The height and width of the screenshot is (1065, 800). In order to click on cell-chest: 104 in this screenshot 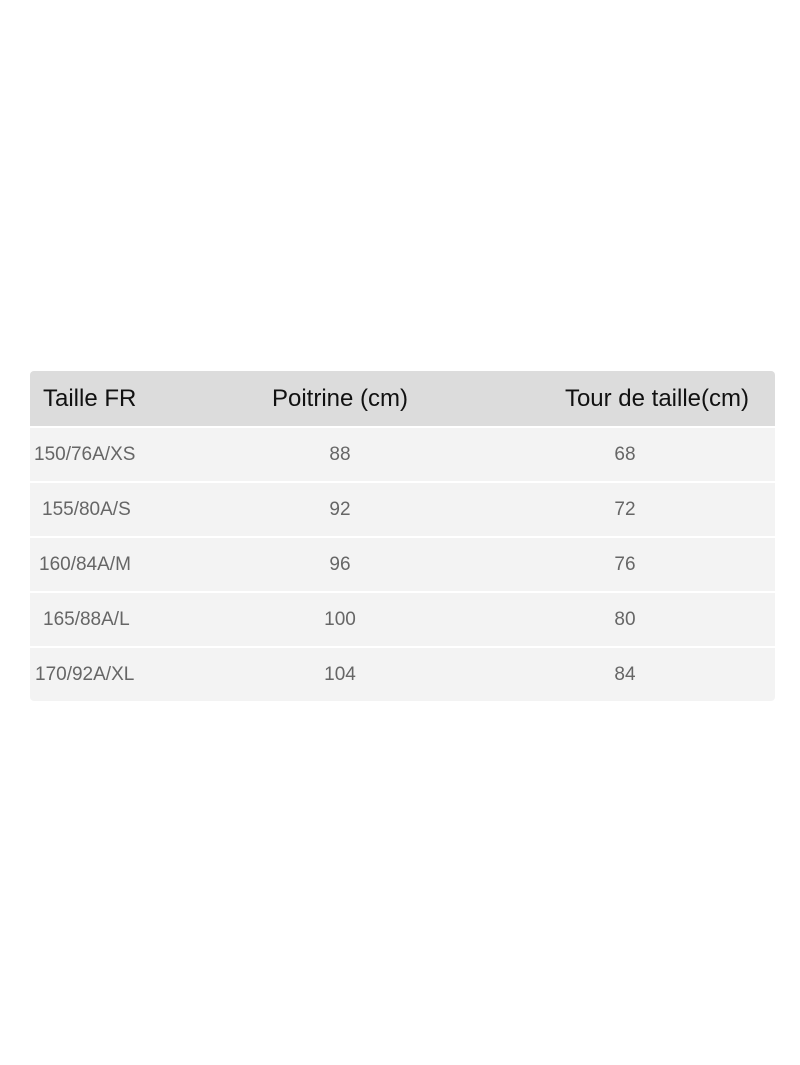, I will do `click(340, 674)`.